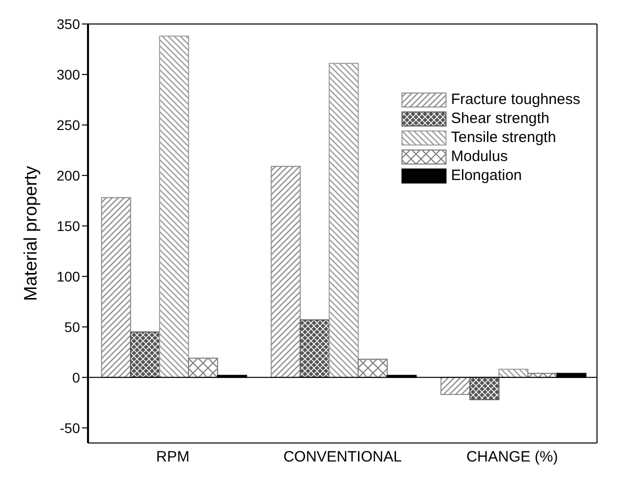 The width and height of the screenshot is (626, 488). Describe the element at coordinates (76, 377) in the screenshot. I see `y-tick-label: 0` at that location.